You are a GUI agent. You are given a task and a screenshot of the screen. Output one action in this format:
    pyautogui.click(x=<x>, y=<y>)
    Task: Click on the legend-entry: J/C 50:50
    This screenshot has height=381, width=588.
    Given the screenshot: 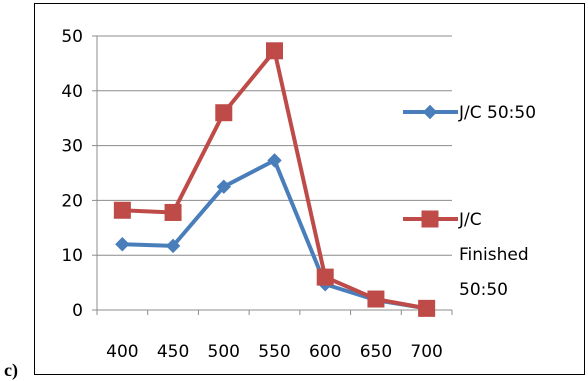 What is the action you would take?
    pyautogui.click(x=469, y=113)
    